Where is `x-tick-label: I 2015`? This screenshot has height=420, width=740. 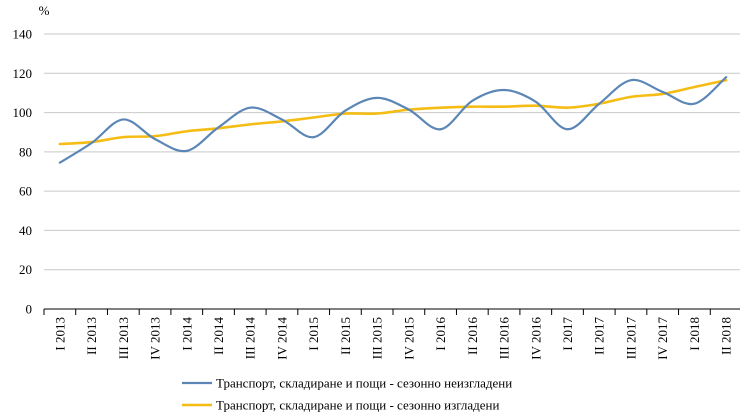
x-tick-label: I 2015 is located at coordinates (313, 334).